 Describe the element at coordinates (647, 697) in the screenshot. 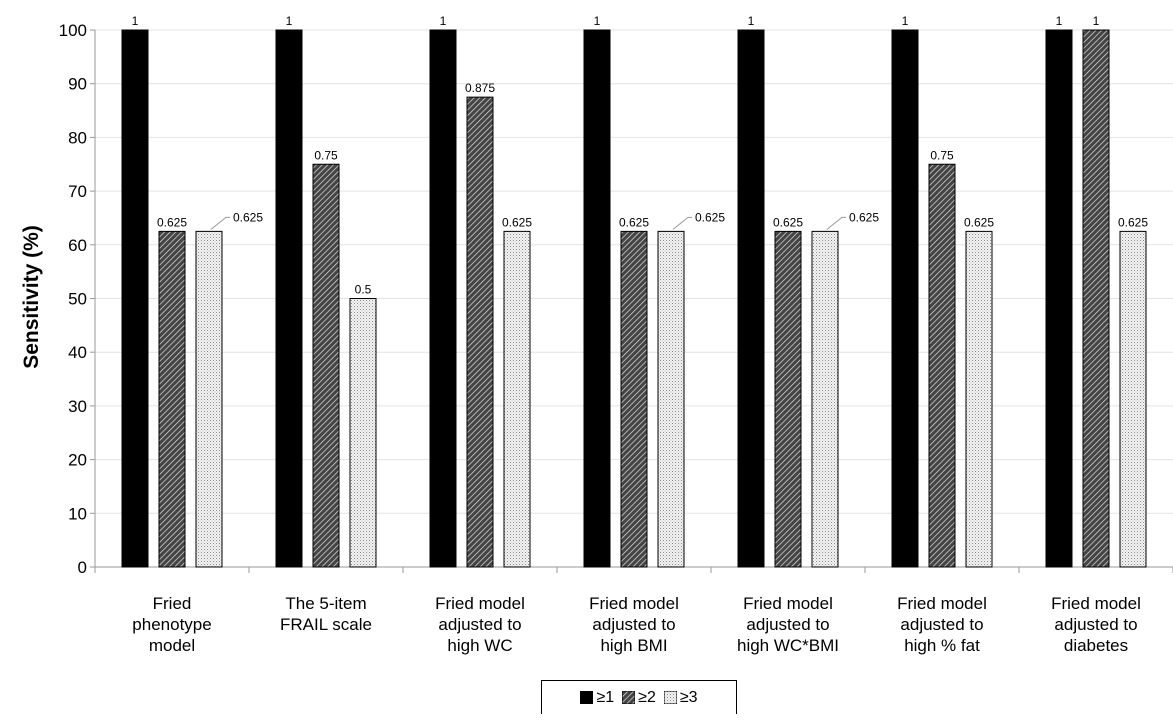

I see `legend-label: ≥2` at that location.